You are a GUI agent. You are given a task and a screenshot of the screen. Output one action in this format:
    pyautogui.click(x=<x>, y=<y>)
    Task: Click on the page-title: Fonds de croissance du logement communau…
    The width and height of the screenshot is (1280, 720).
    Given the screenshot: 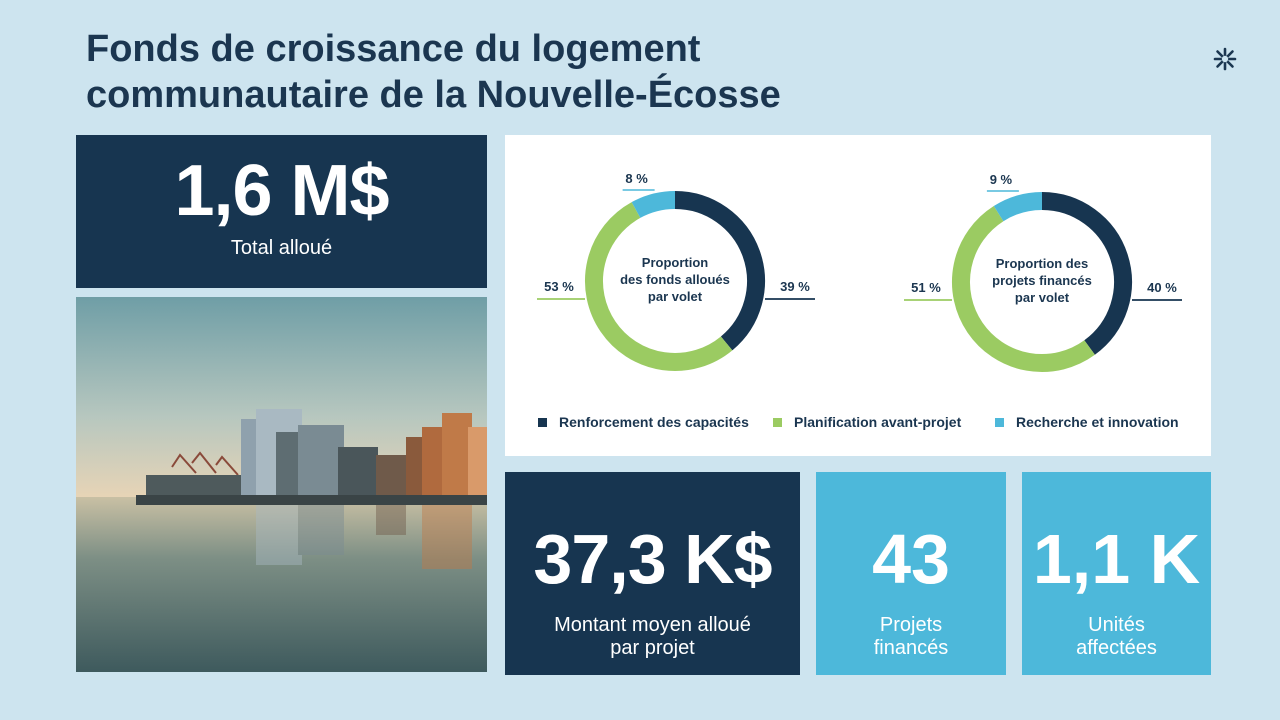 What is the action you would take?
    pyautogui.click(x=536, y=72)
    